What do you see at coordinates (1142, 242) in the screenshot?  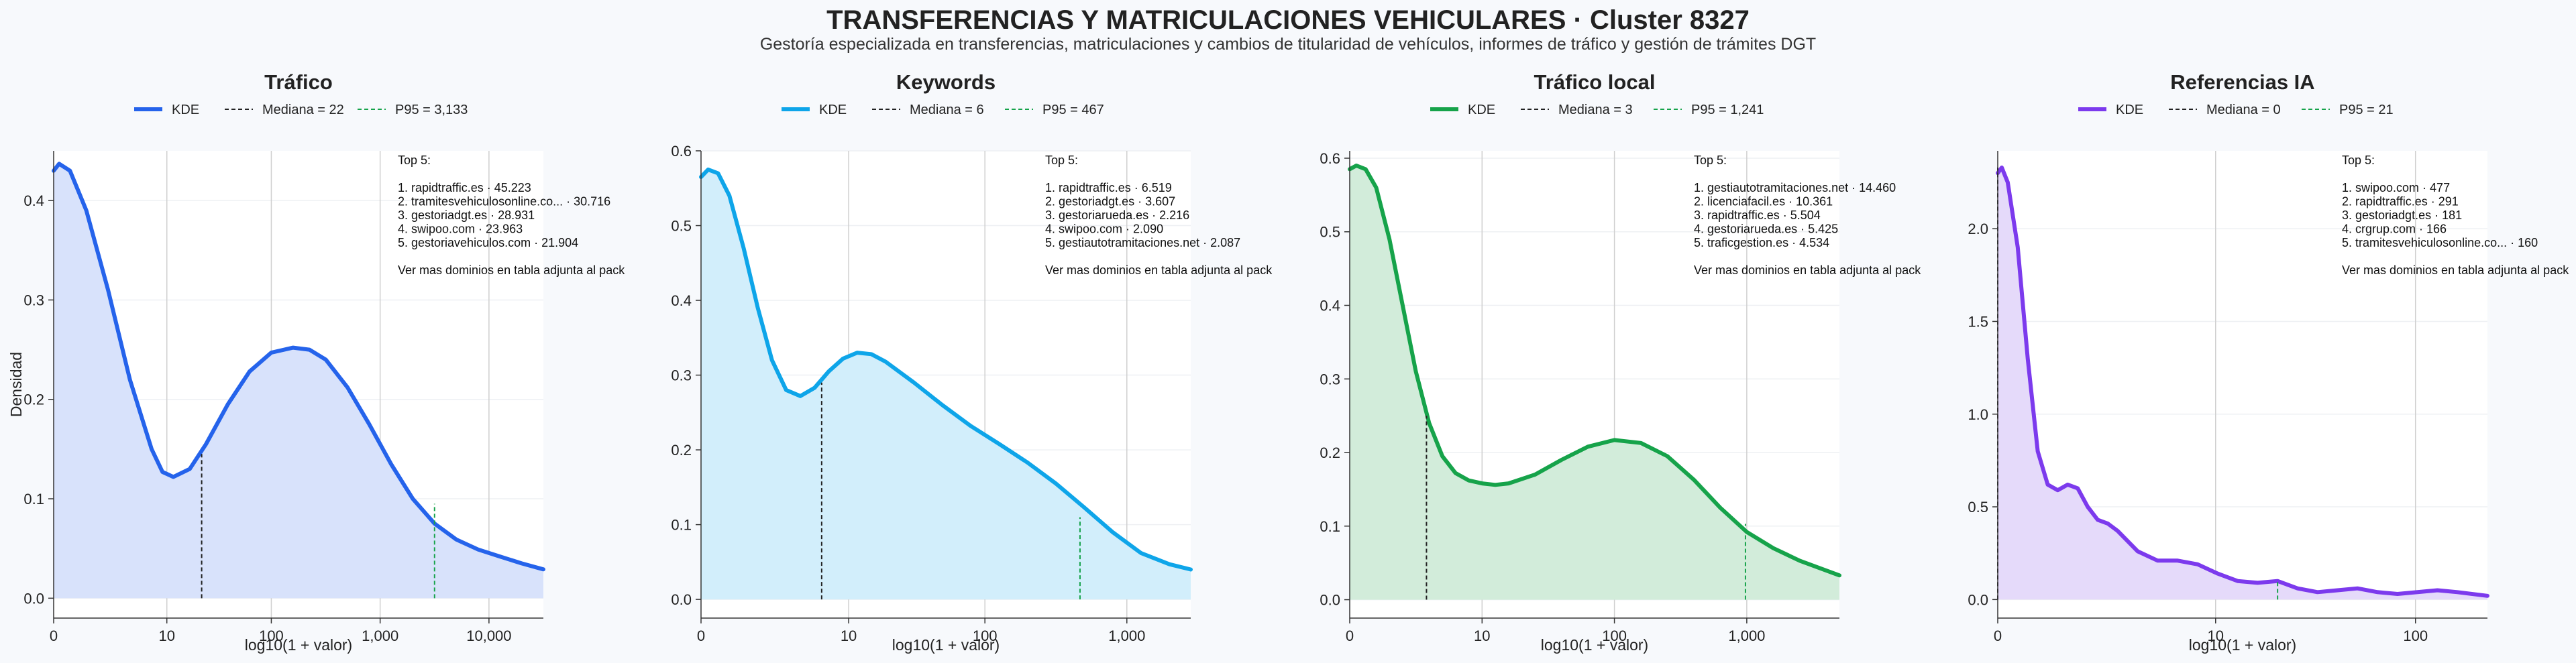 I see `annotation-line: 5. gestiautotramitaciones.net · 2.087` at bounding box center [1142, 242].